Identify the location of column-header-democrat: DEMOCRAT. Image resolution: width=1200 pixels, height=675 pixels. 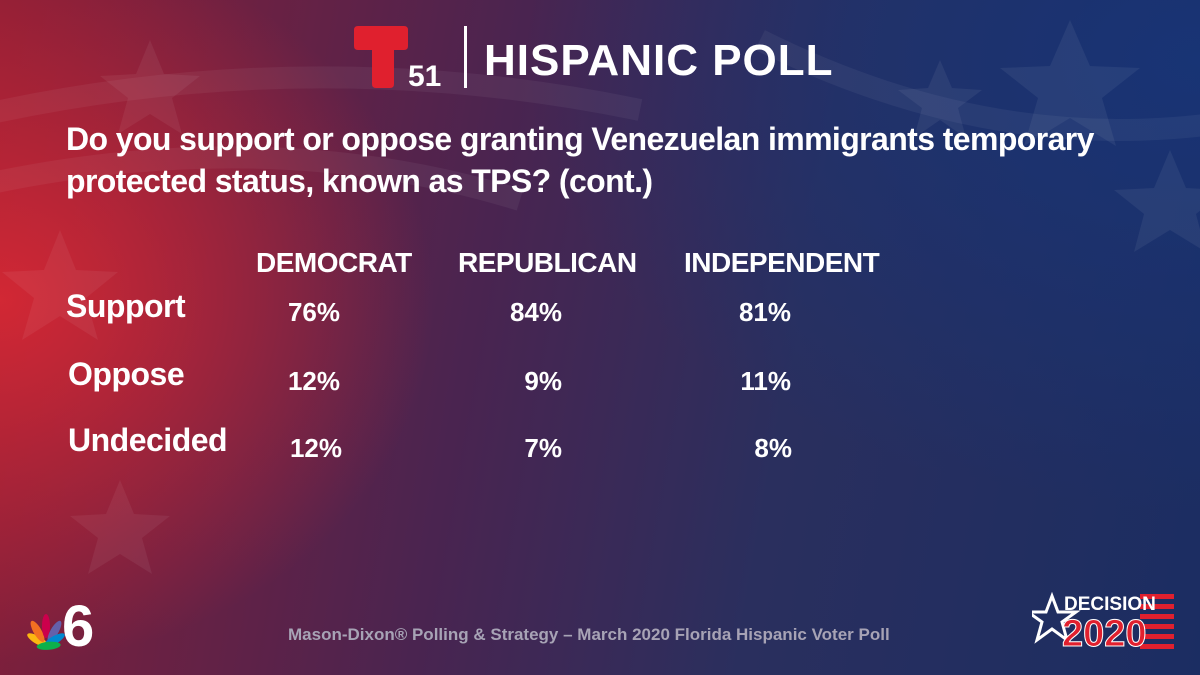
(334, 262).